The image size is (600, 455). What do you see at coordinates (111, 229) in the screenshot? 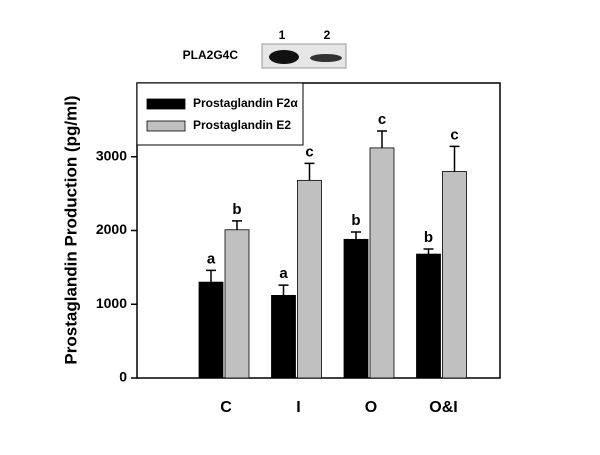
I see `y-tick-label: 2000` at bounding box center [111, 229].